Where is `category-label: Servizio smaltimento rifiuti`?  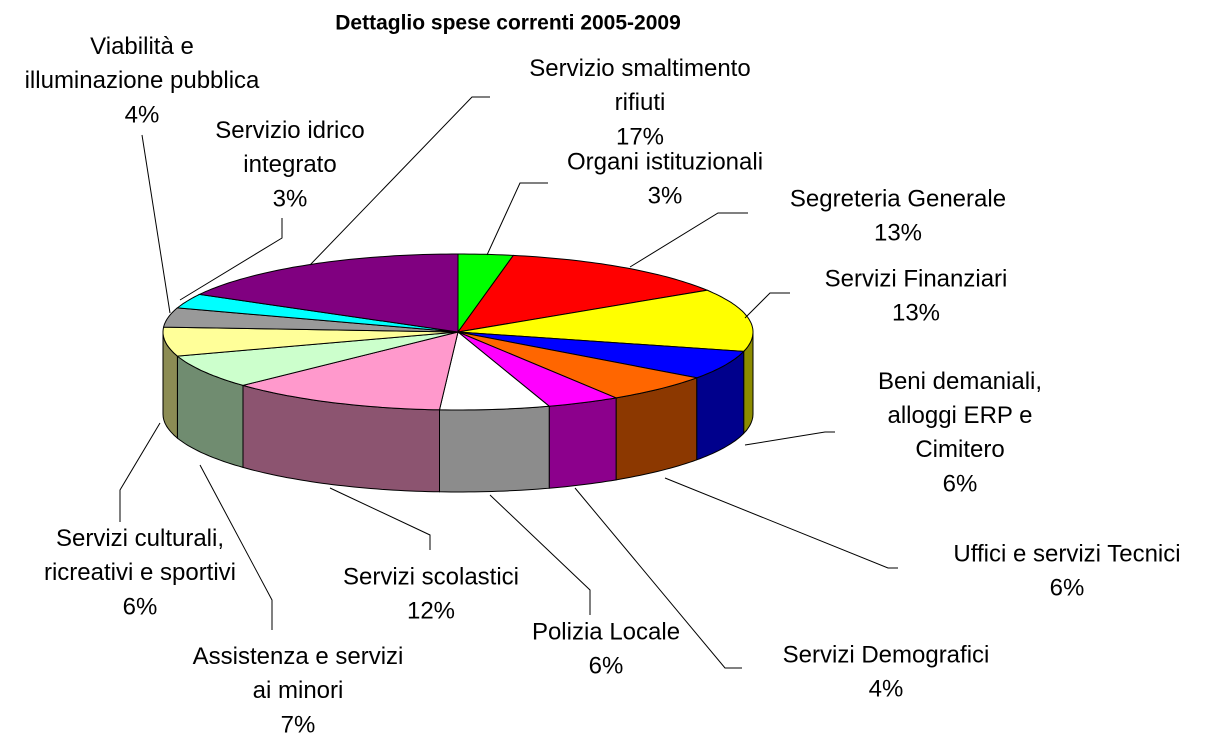
category-label: Servizio smaltimento rifiuti is located at coordinates (639, 85).